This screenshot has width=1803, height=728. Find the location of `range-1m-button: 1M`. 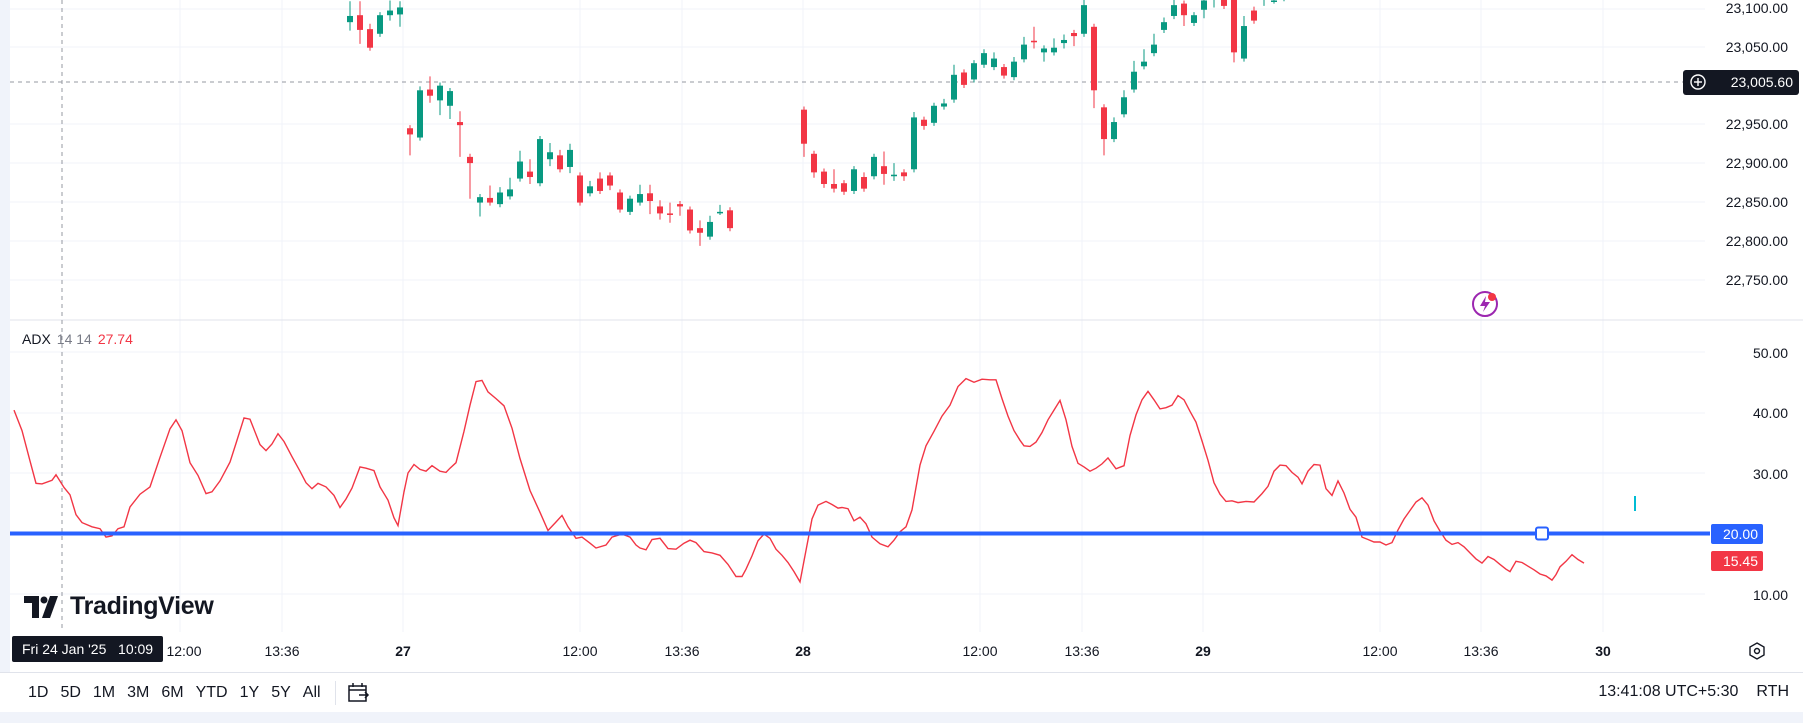

range-1m-button: 1M is located at coordinates (104, 692).